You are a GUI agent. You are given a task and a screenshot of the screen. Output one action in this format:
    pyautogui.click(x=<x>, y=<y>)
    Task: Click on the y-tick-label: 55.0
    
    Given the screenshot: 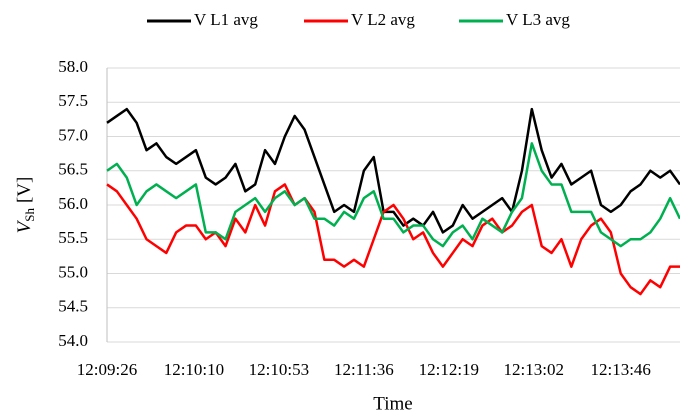 What is the action you would take?
    pyautogui.click(x=73, y=271)
    